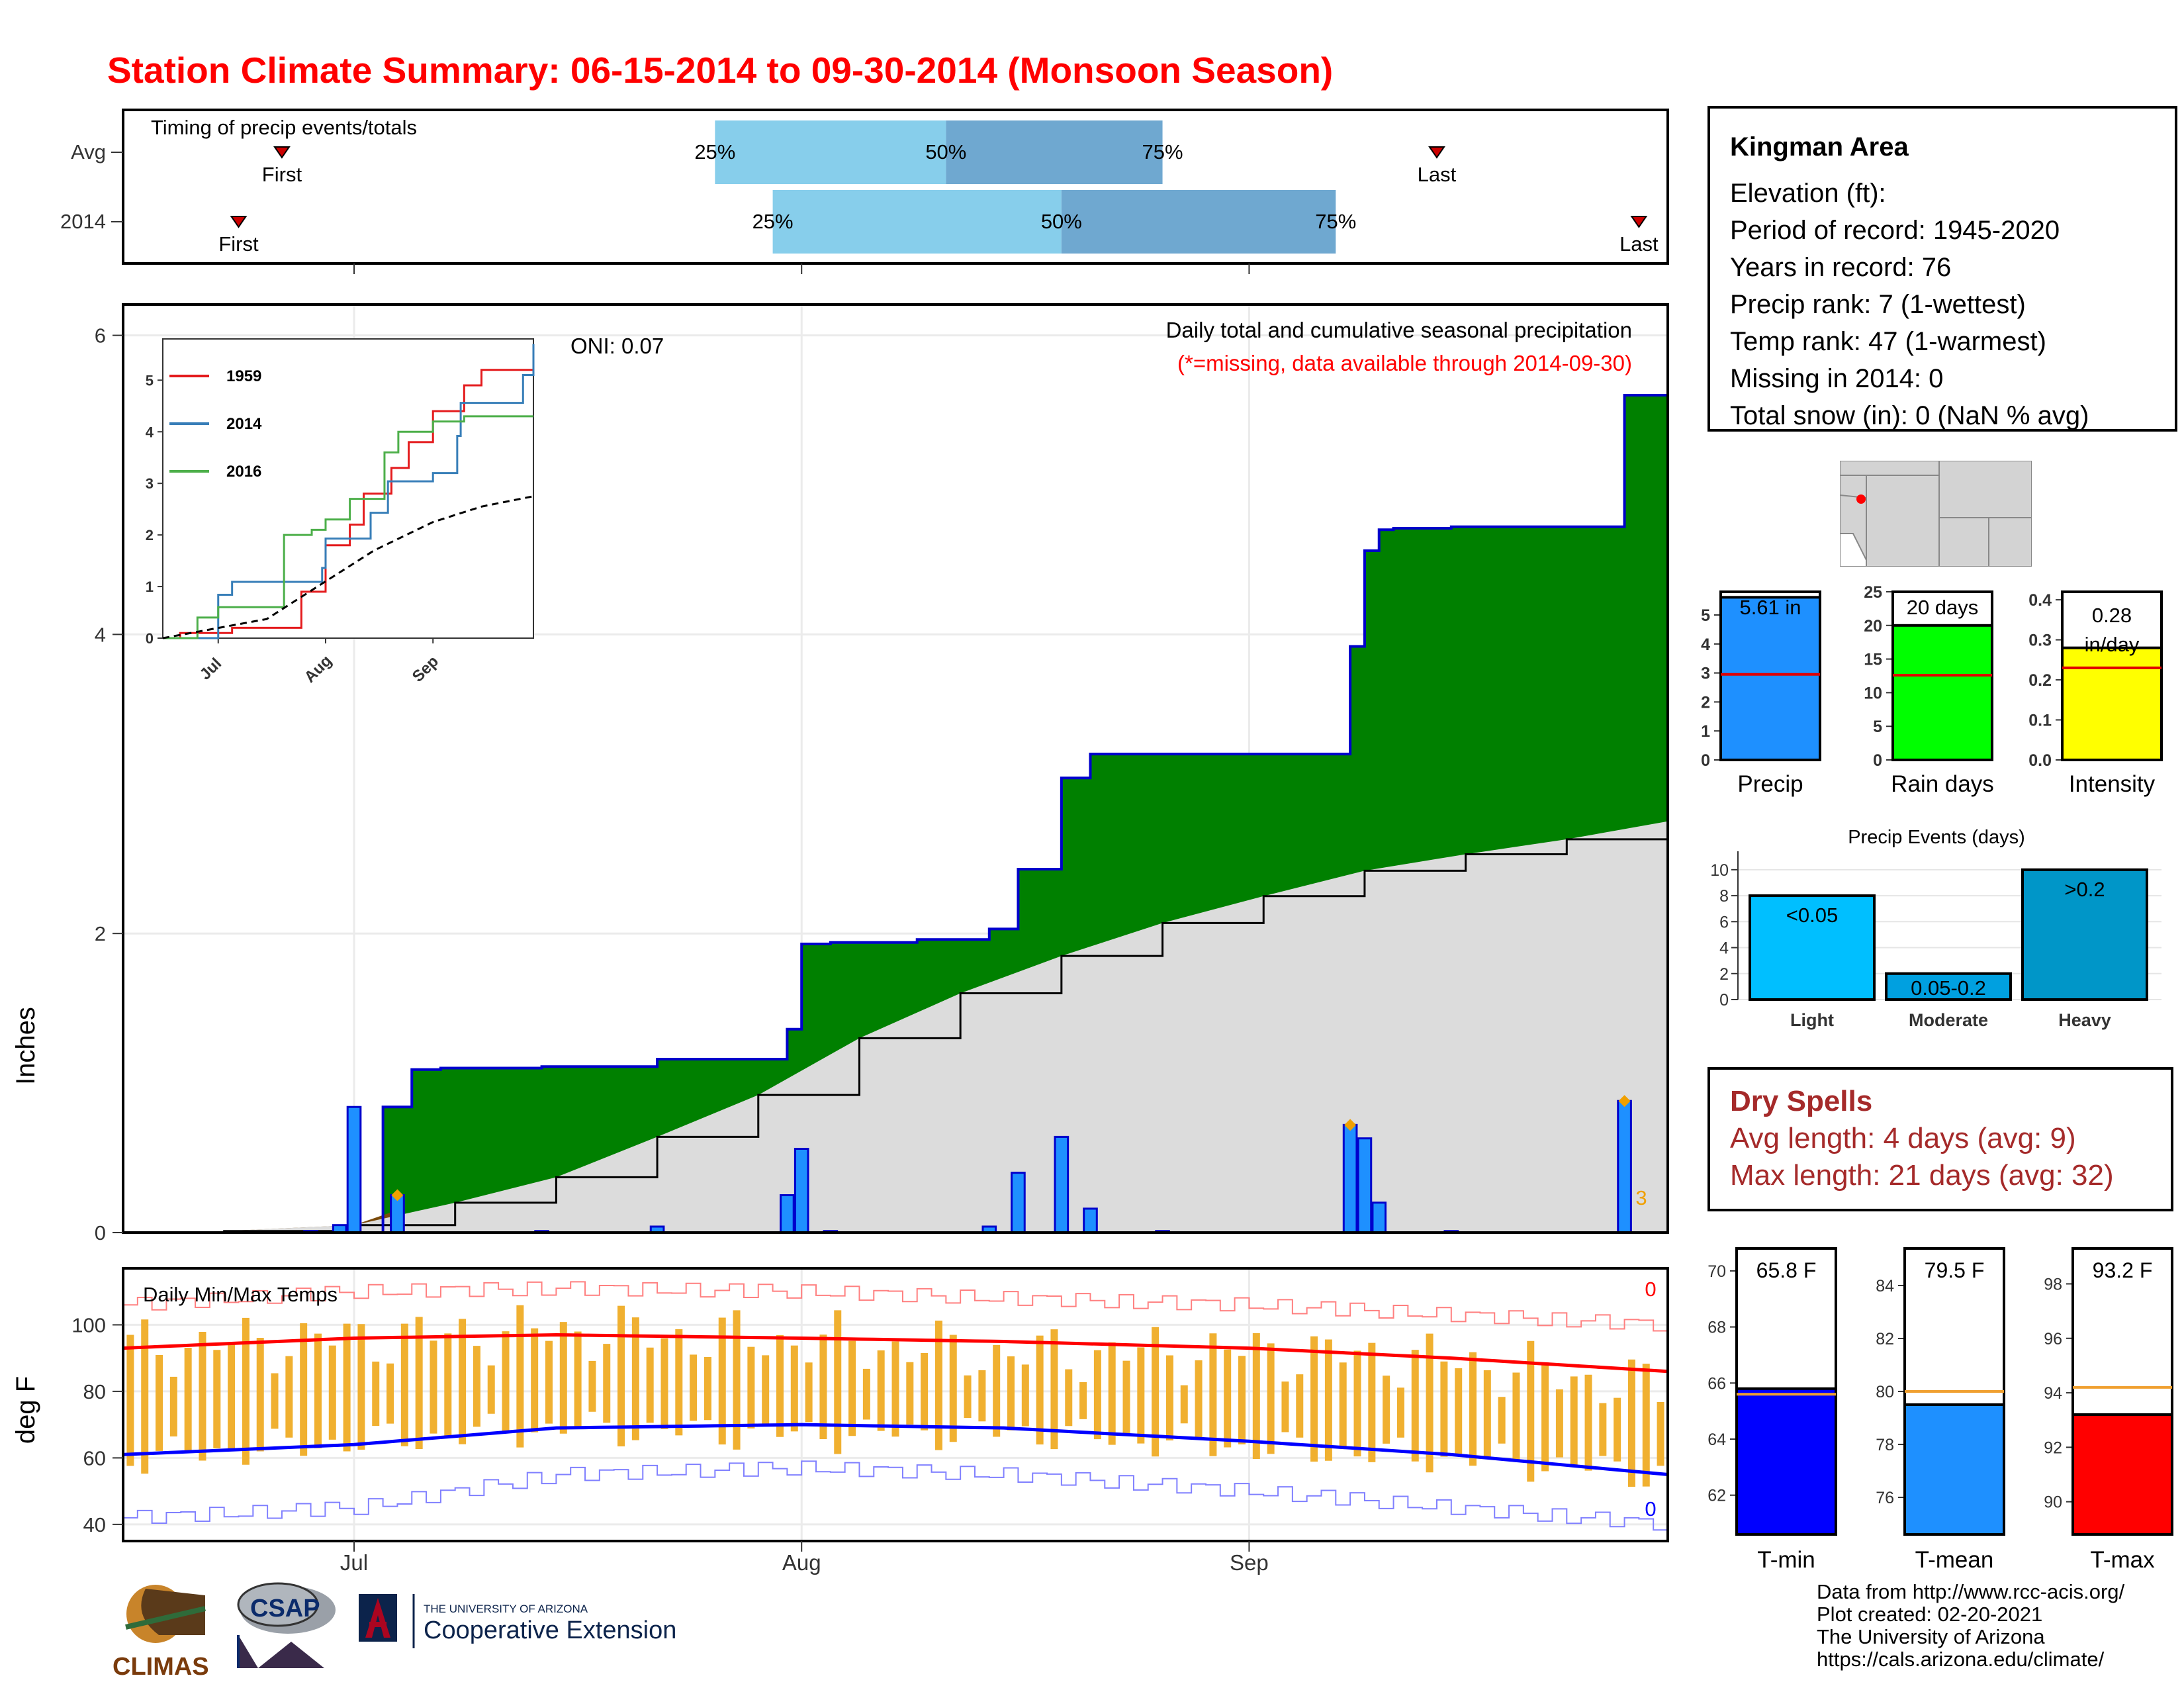 This screenshot has height=1688, width=2184. What do you see at coordinates (282, 174) in the screenshot?
I see `first-label: First` at bounding box center [282, 174].